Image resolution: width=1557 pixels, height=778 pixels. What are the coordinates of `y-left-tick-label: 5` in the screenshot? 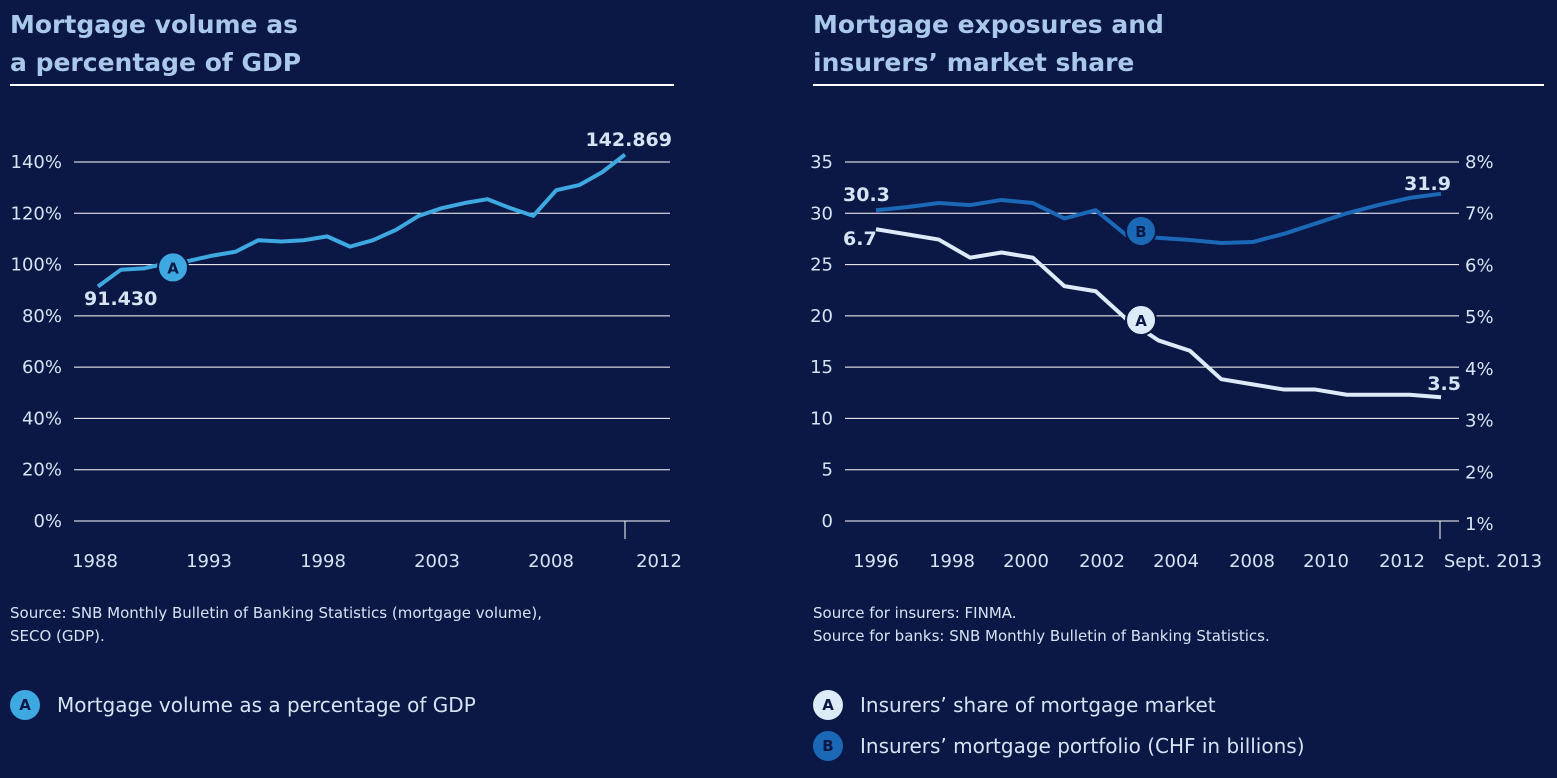 It's located at (827, 470).